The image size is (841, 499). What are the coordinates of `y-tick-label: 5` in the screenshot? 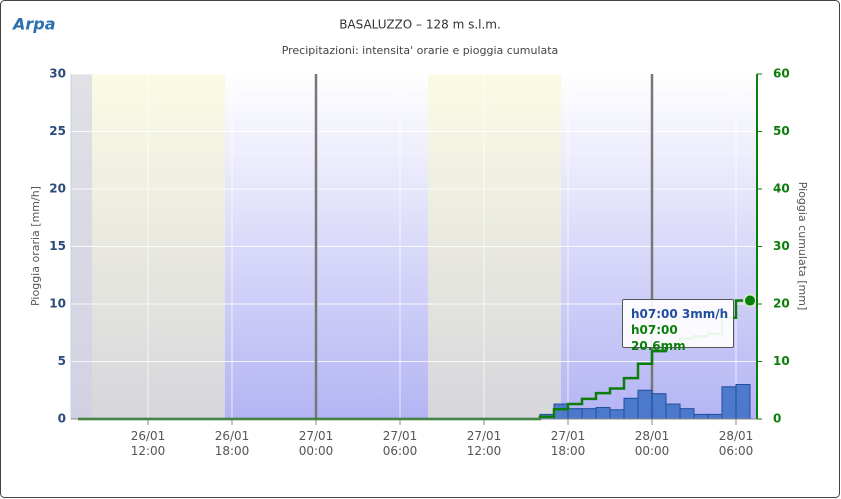 It's located at (62, 361).